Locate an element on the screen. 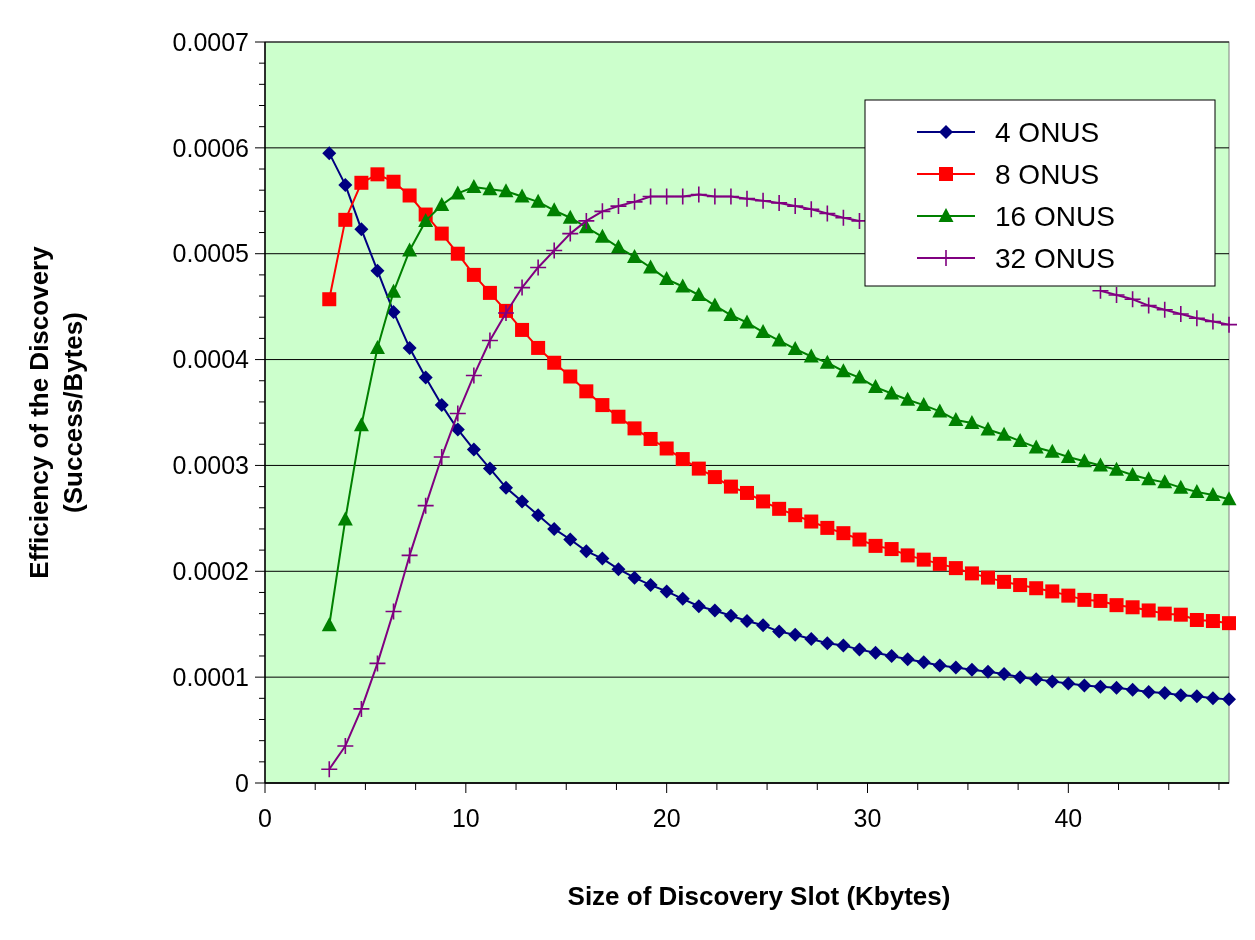 The height and width of the screenshot is (940, 1255). x-tick-label: 40 is located at coordinates (1068, 818).